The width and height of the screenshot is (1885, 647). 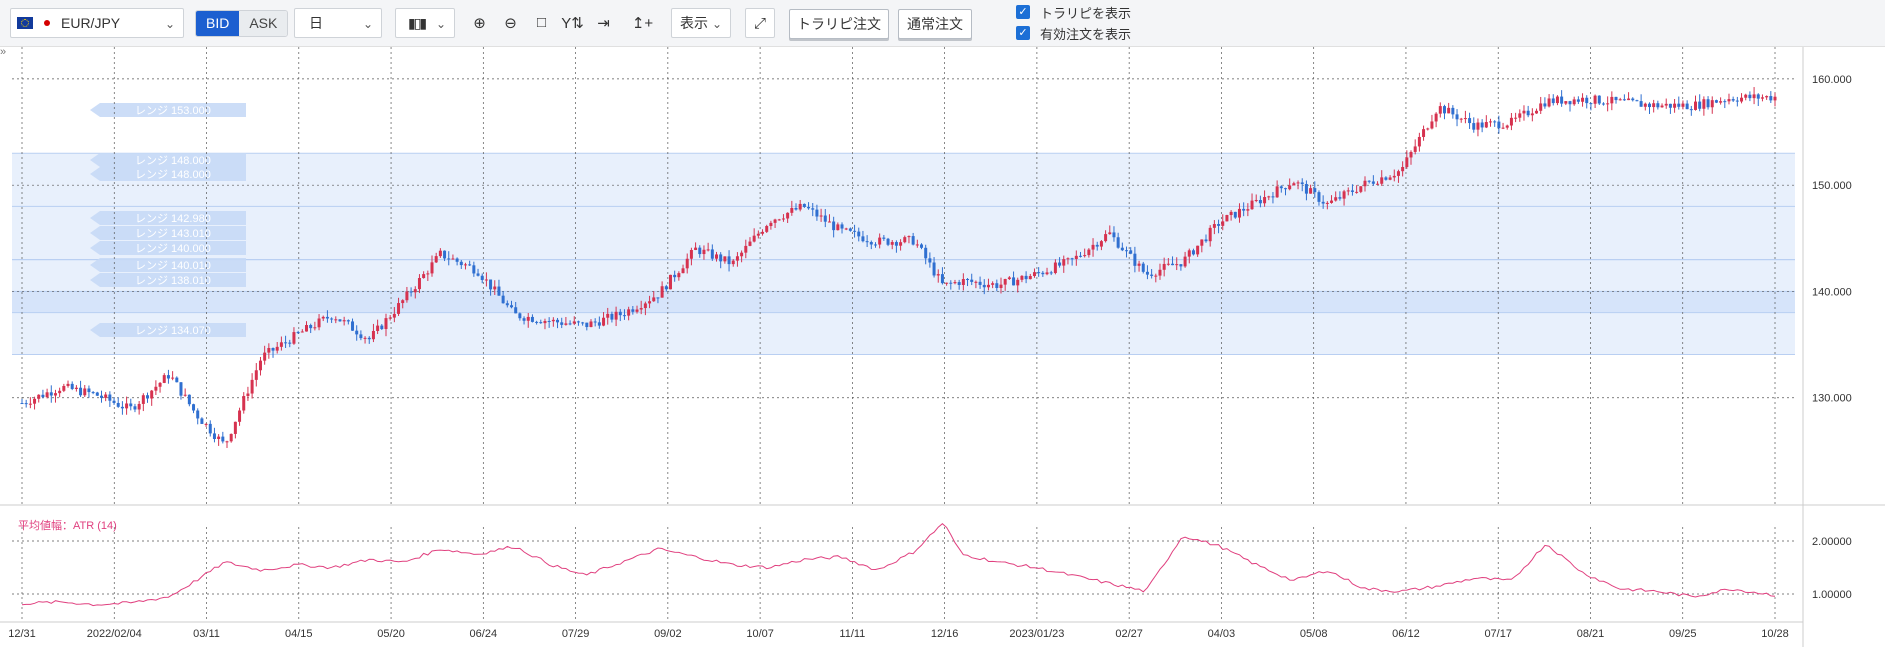 I want to click on range-band-inner, so click(x=903, y=302).